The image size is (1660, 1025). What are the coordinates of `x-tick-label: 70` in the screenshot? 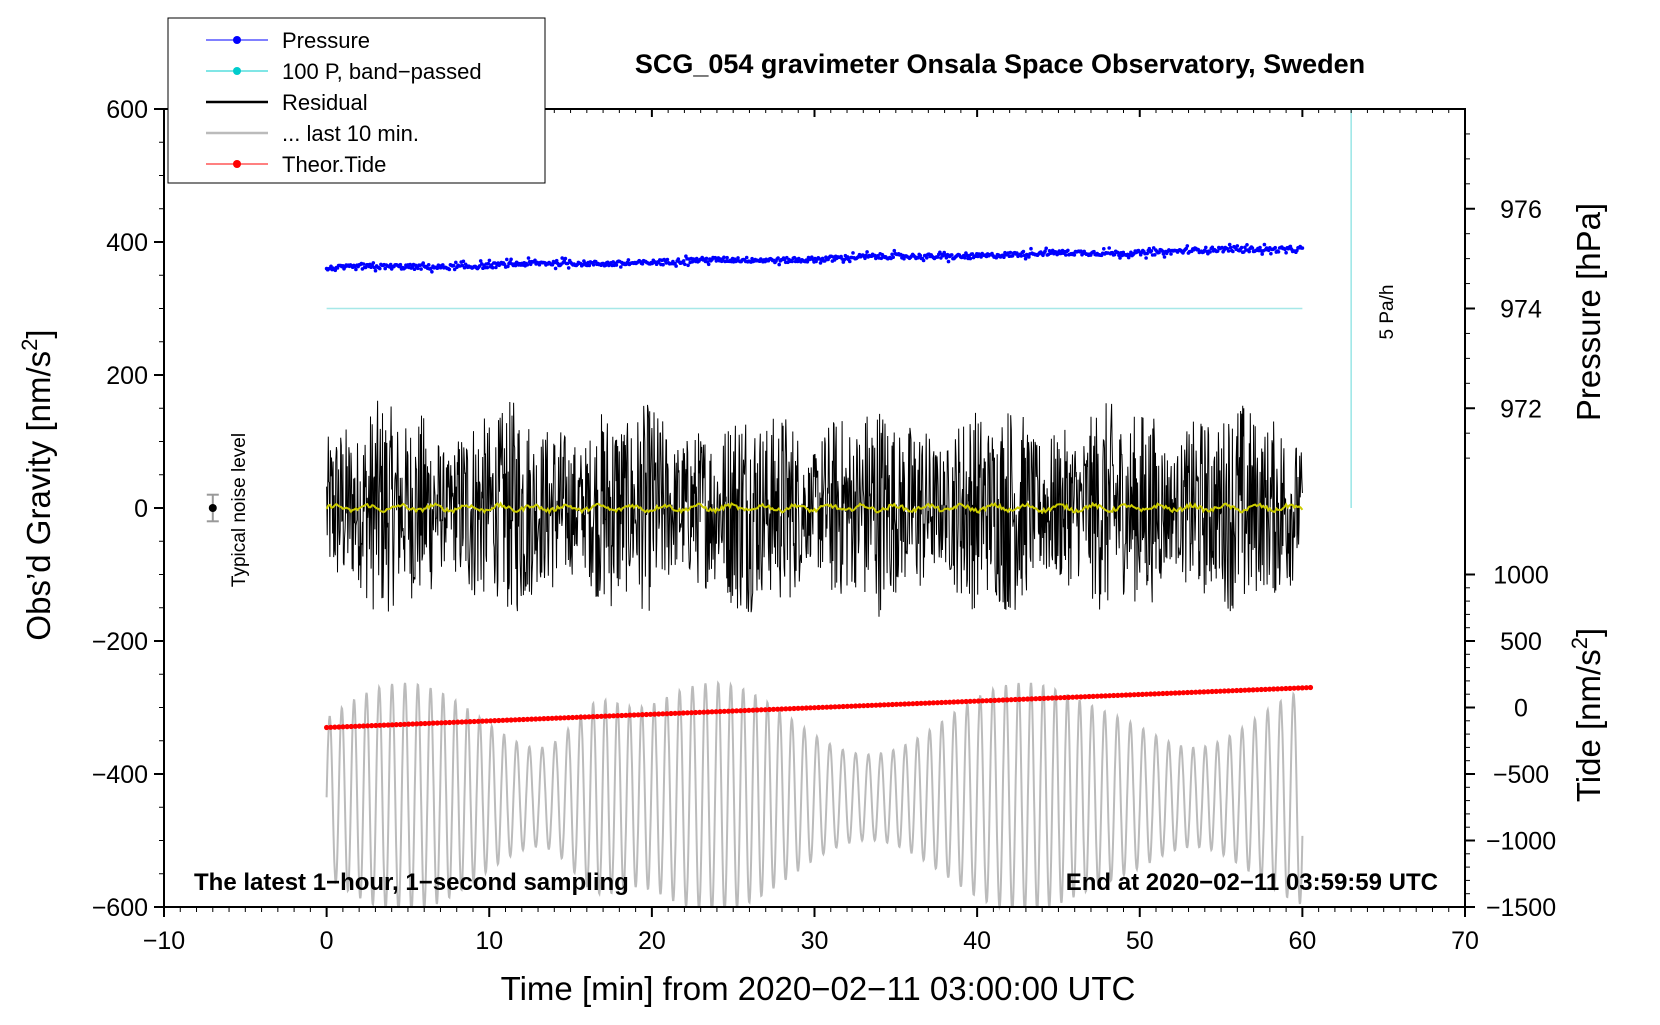 It's located at (1465, 941).